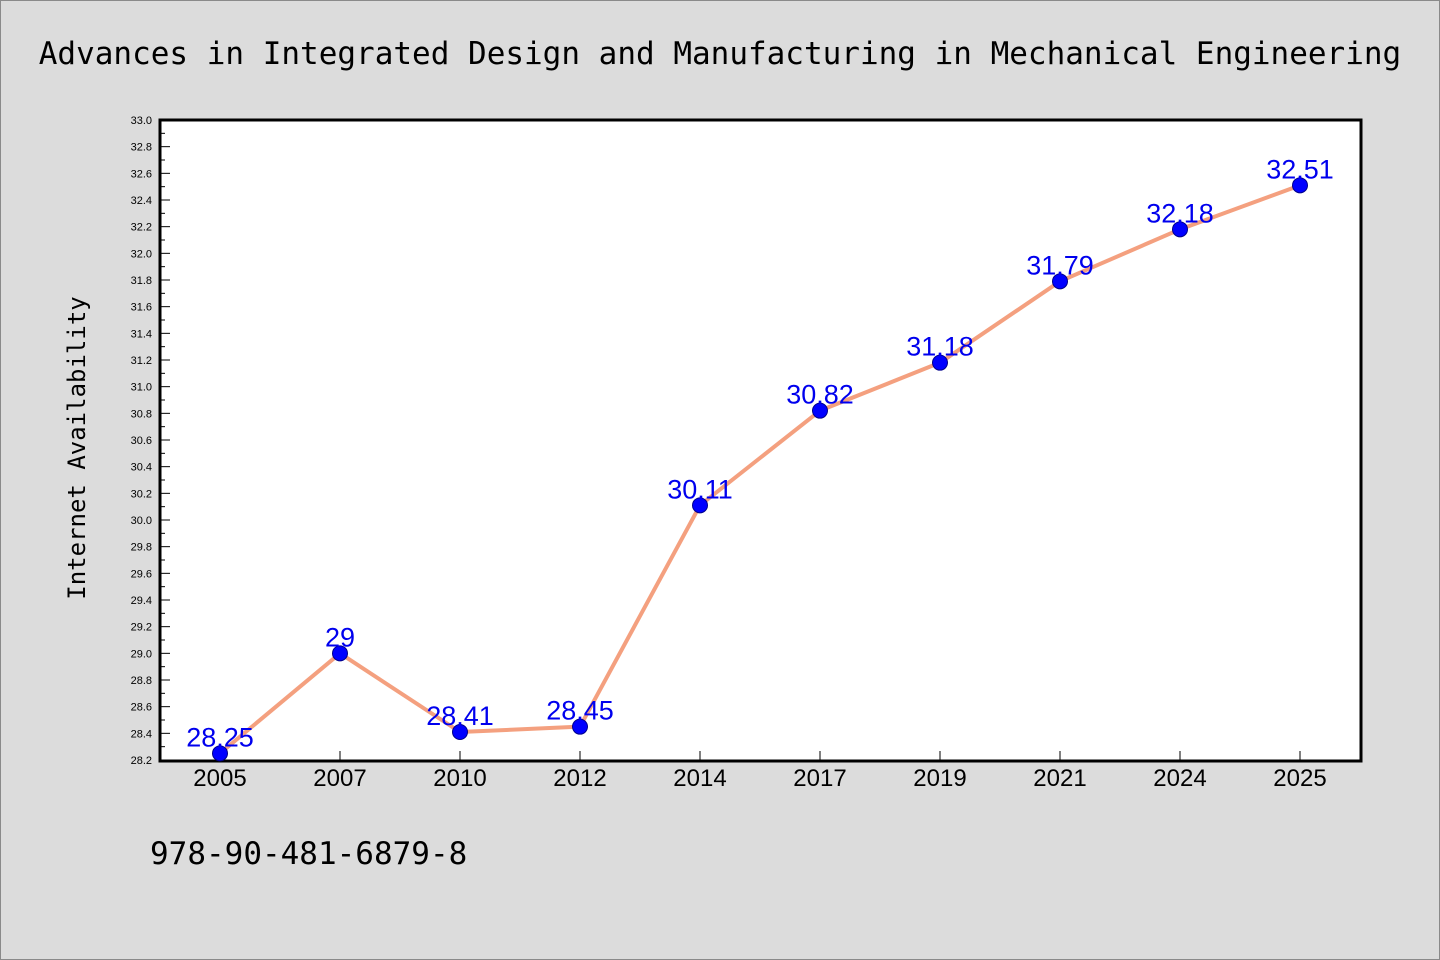  I want to click on x-tick-label: 2021, so click(1059, 778).